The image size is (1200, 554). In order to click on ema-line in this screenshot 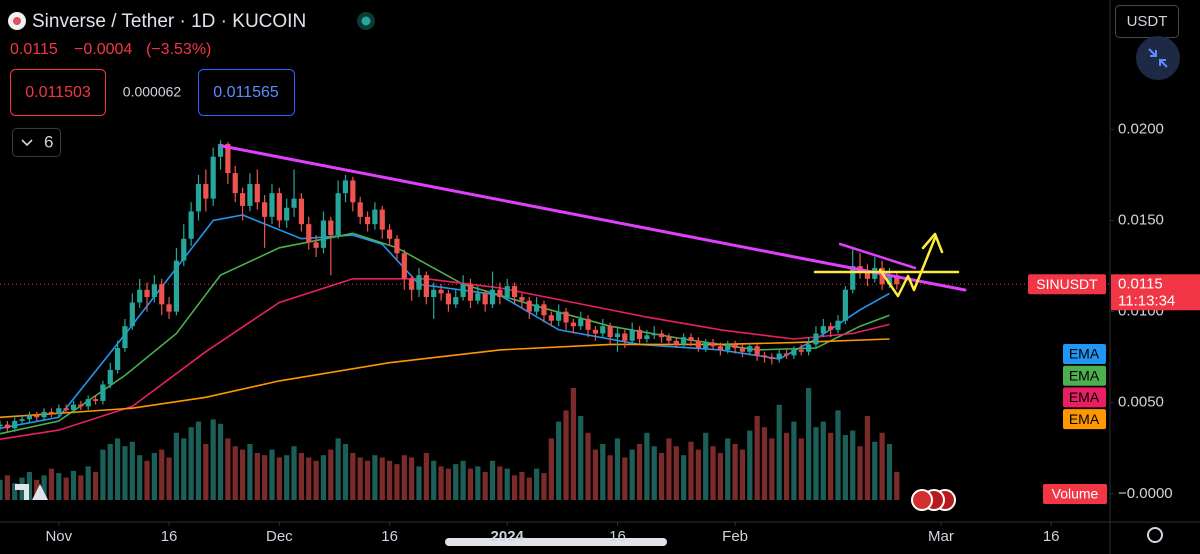, I will do `click(445, 378)`.